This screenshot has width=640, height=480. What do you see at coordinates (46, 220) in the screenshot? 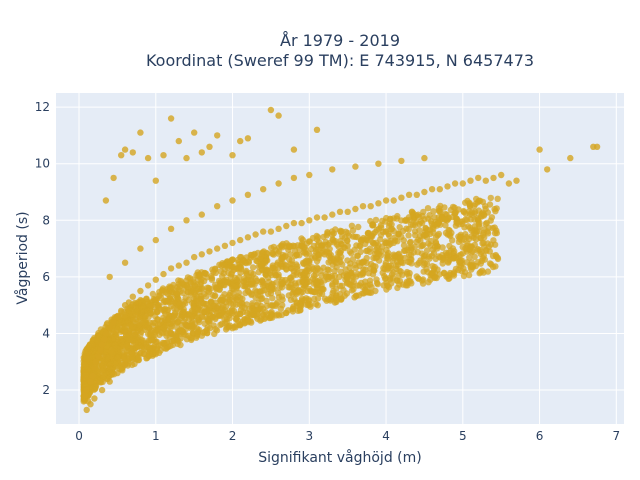
I see `y-tick-label: 8` at bounding box center [46, 220].